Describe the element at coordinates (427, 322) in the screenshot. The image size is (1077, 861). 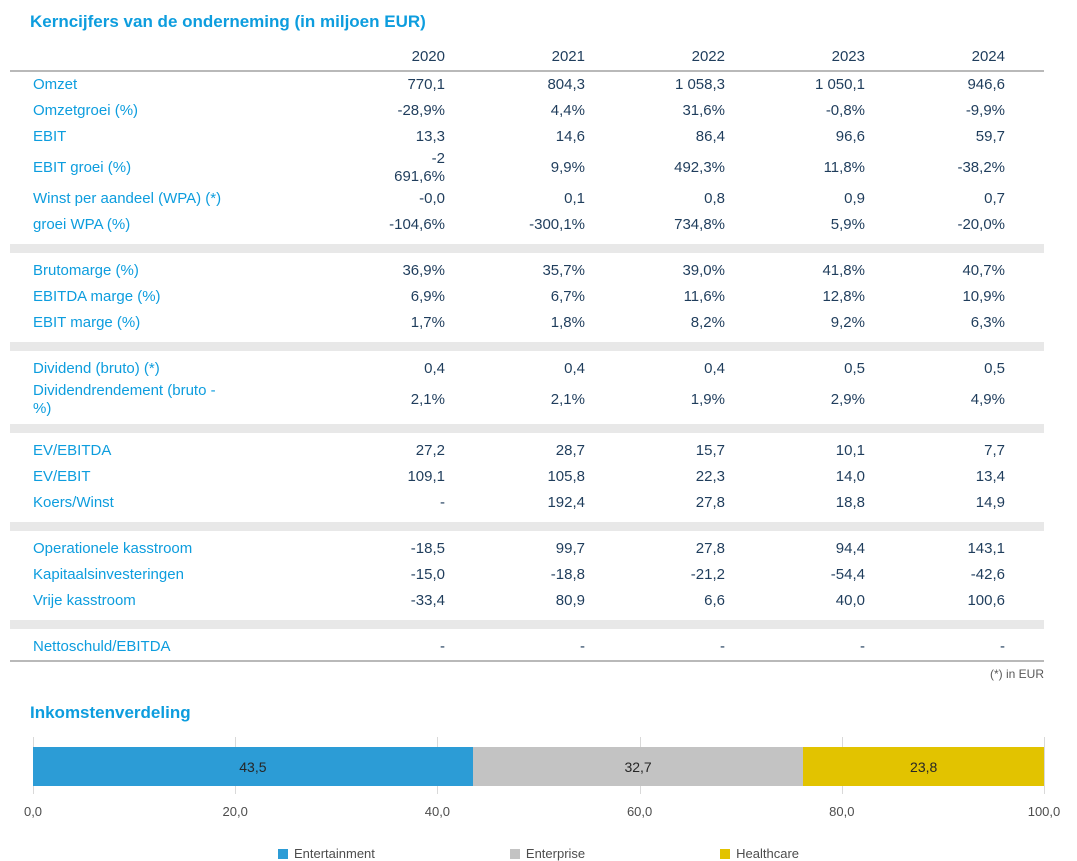
I see `row-value: 1,7%` at that location.